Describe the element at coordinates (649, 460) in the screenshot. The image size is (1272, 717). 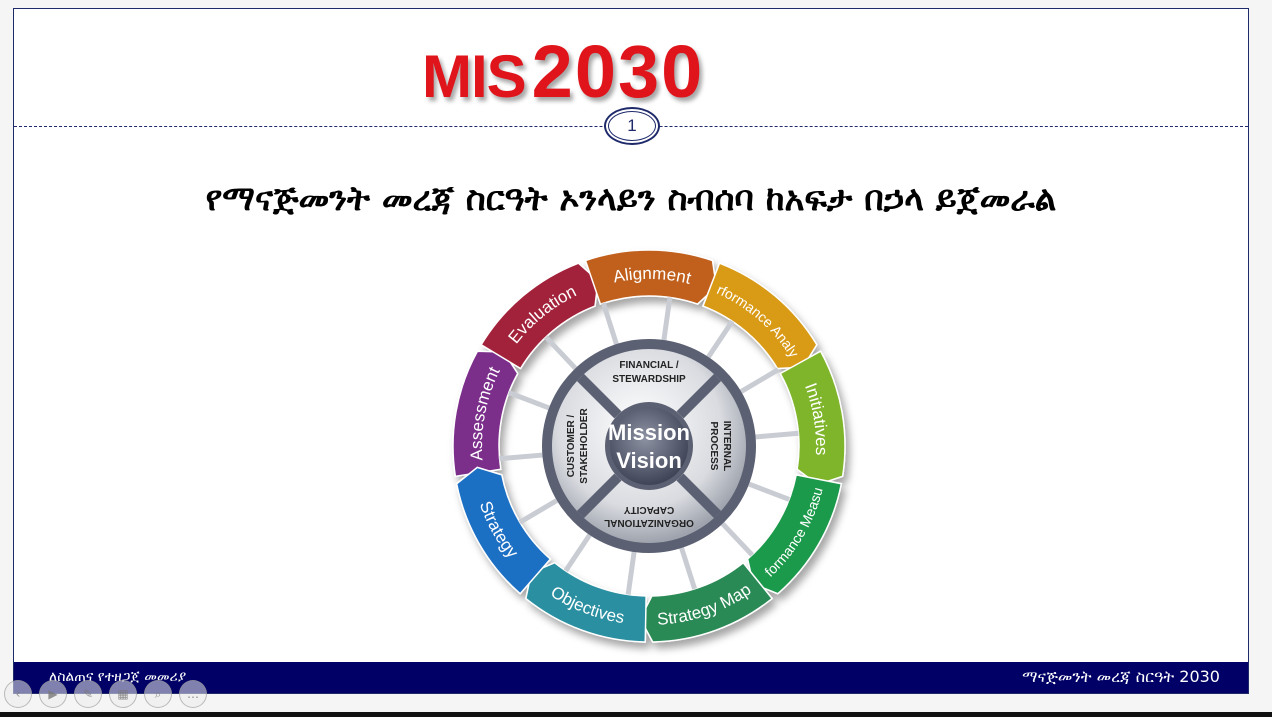
I see `core-vision-text: Vision` at that location.